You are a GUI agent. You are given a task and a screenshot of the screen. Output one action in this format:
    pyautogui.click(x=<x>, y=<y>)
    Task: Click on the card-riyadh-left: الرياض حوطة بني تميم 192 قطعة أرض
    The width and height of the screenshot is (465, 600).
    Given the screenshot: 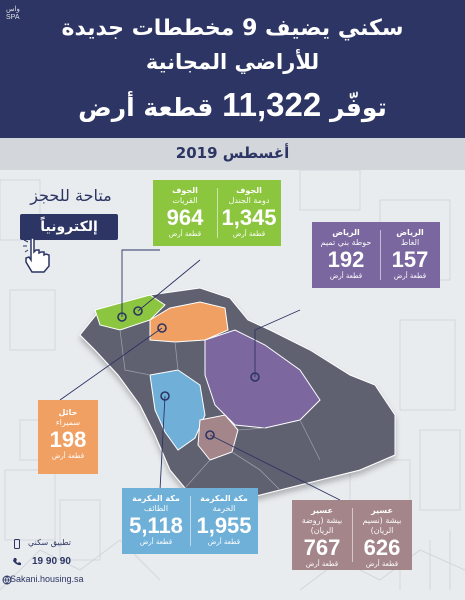 What is the action you would take?
    pyautogui.click(x=346, y=255)
    